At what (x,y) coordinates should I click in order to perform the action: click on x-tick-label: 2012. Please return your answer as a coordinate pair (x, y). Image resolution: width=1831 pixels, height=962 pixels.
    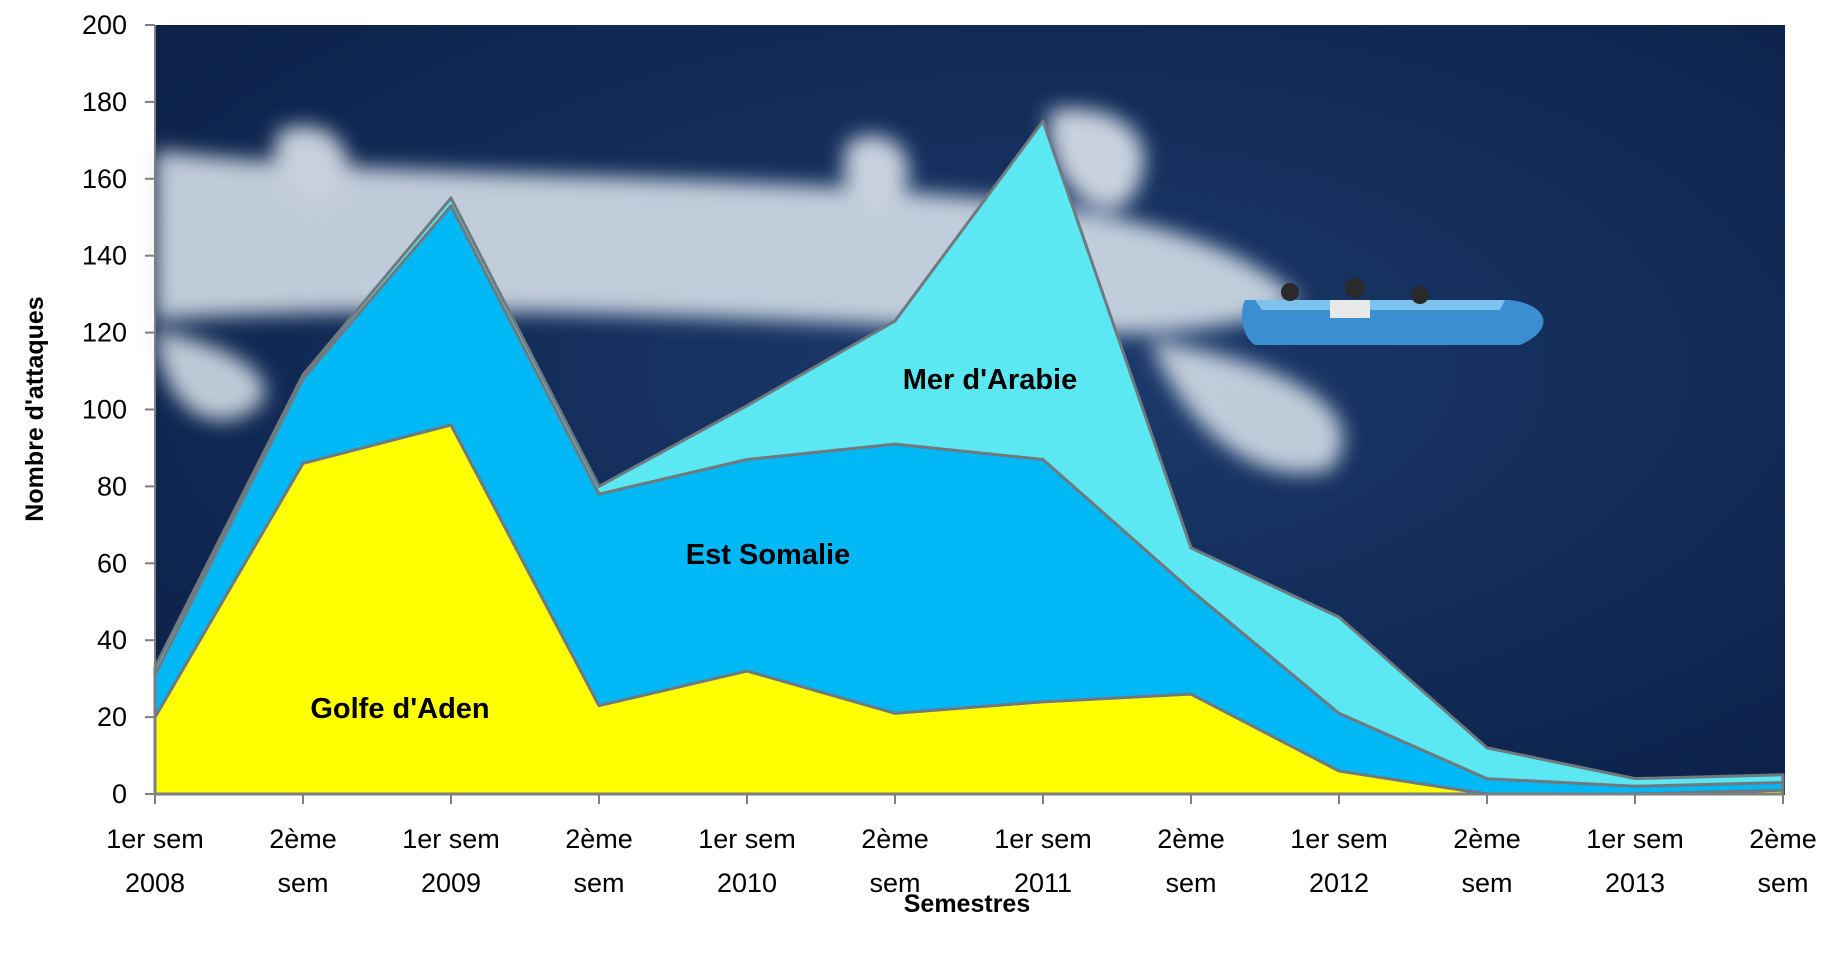
    Looking at the image, I should click on (1339, 883).